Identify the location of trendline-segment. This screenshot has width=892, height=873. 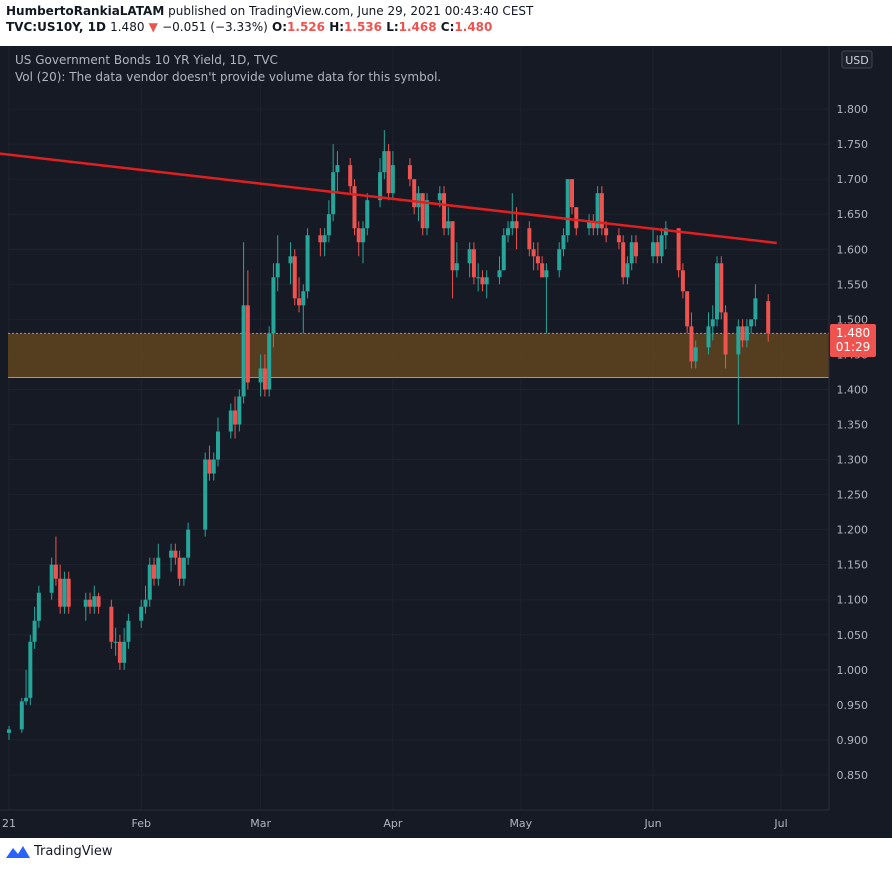
(388, 198).